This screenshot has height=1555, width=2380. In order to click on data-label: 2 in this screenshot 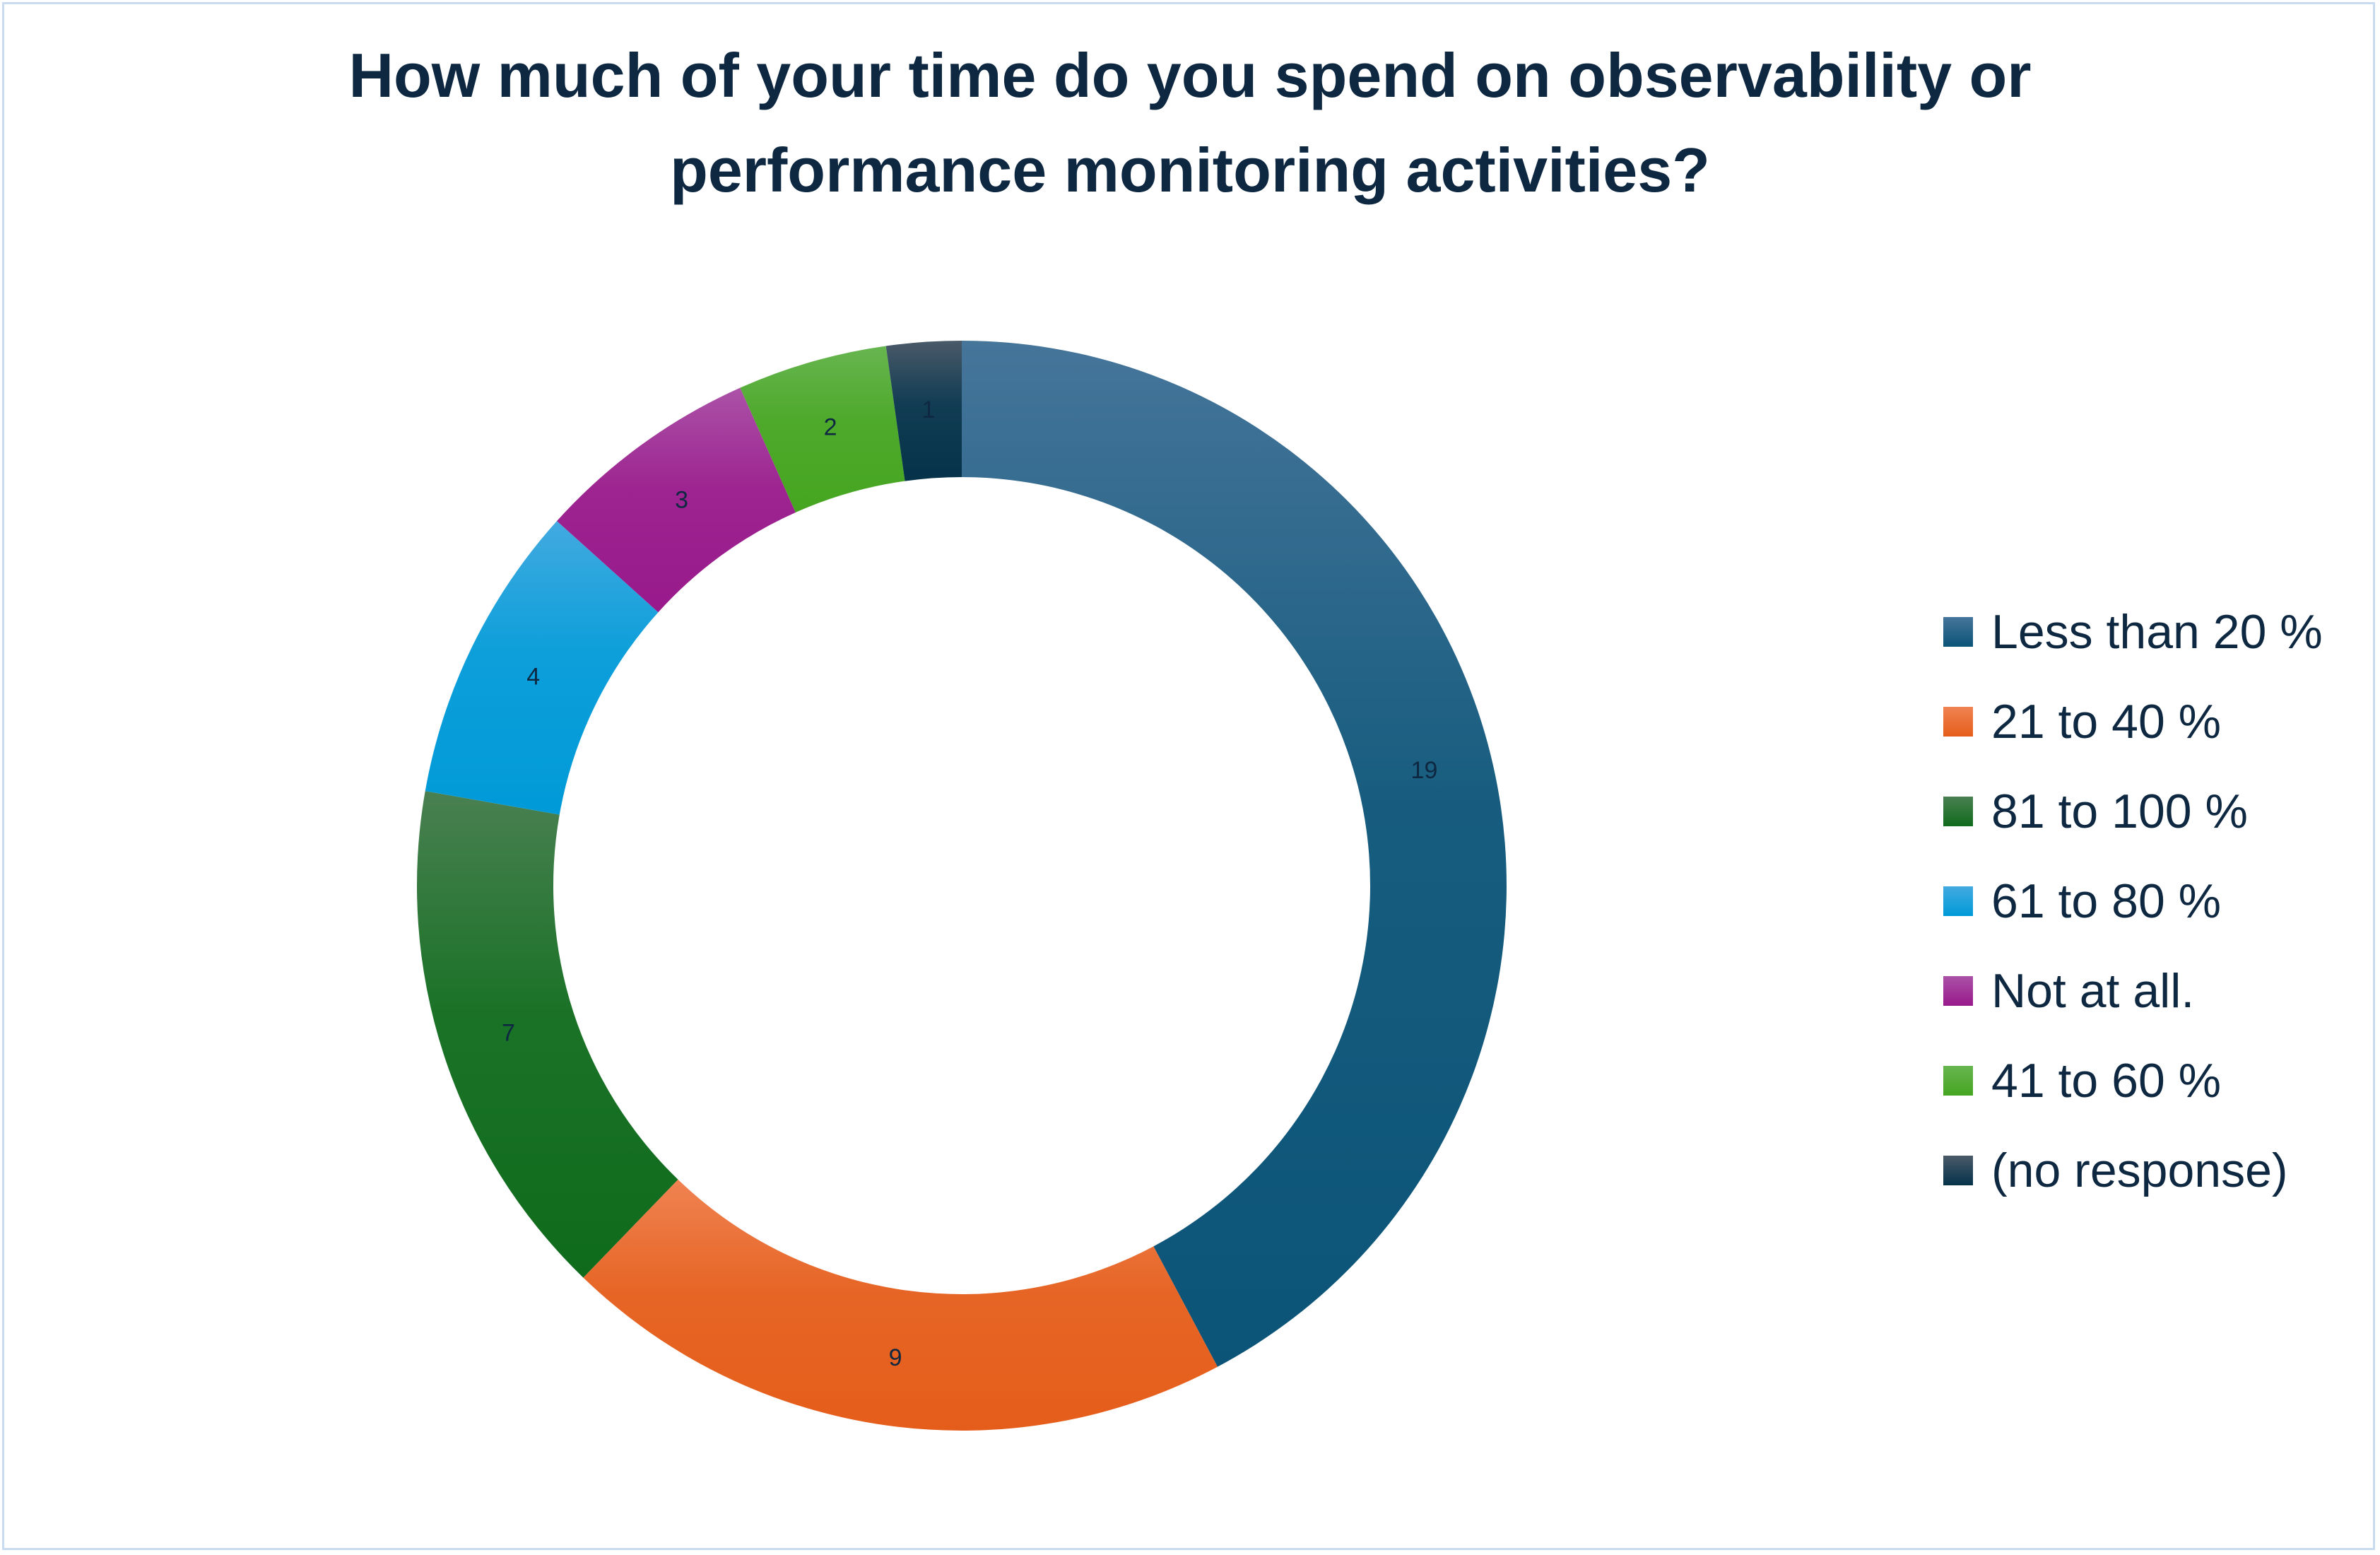, I will do `click(830, 427)`.